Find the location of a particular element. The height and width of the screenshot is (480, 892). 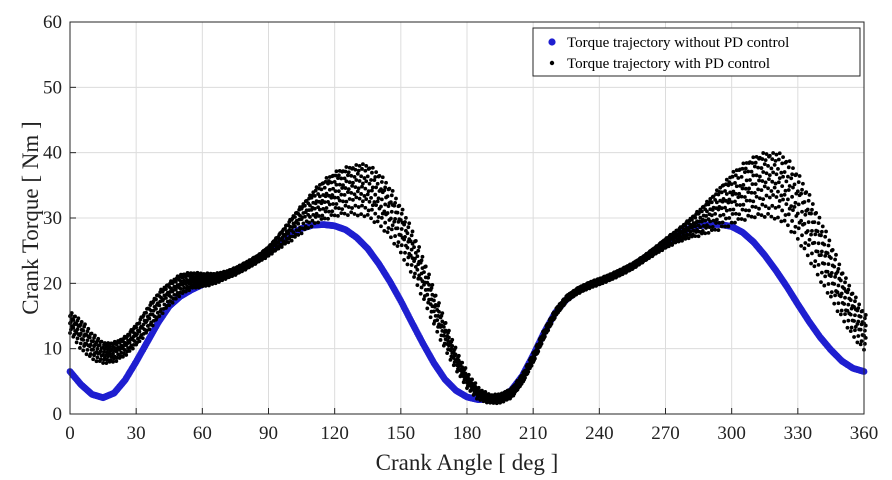

x-tick-label: 150 is located at coordinates (401, 433).